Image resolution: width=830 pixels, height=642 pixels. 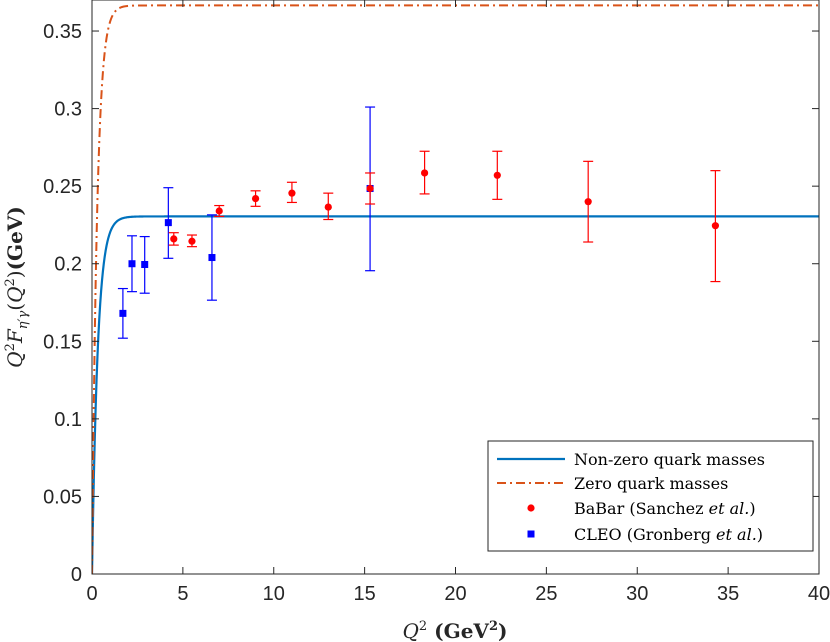 What do you see at coordinates (68, 110) in the screenshot?
I see `y-tick-label: 0.3` at bounding box center [68, 110].